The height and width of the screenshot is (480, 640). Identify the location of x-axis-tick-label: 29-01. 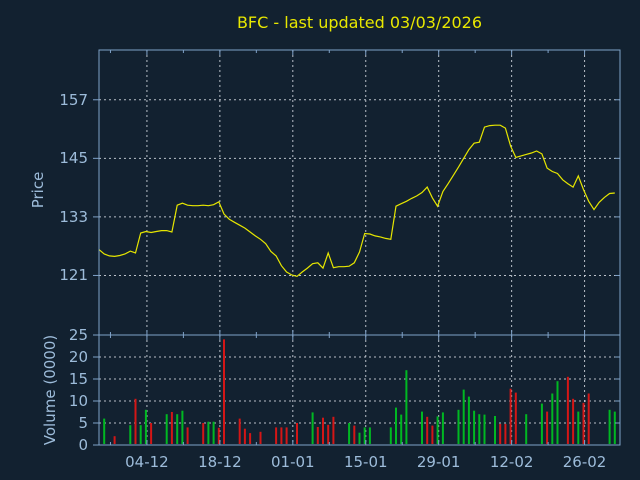
(438, 462).